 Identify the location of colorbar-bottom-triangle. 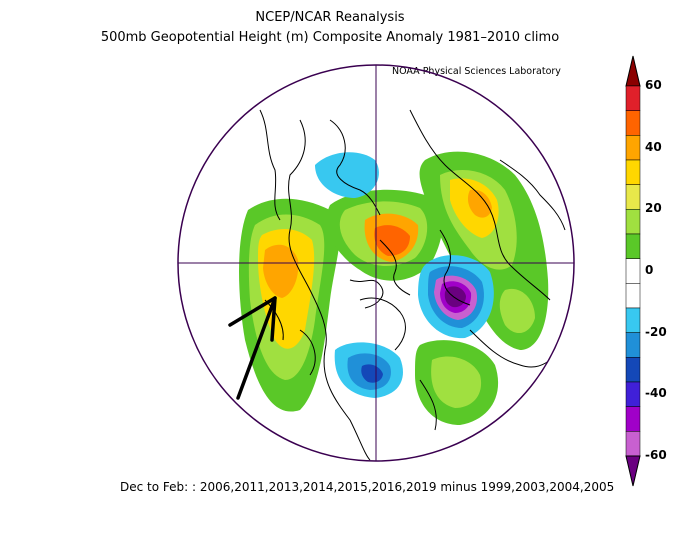
(633, 471).